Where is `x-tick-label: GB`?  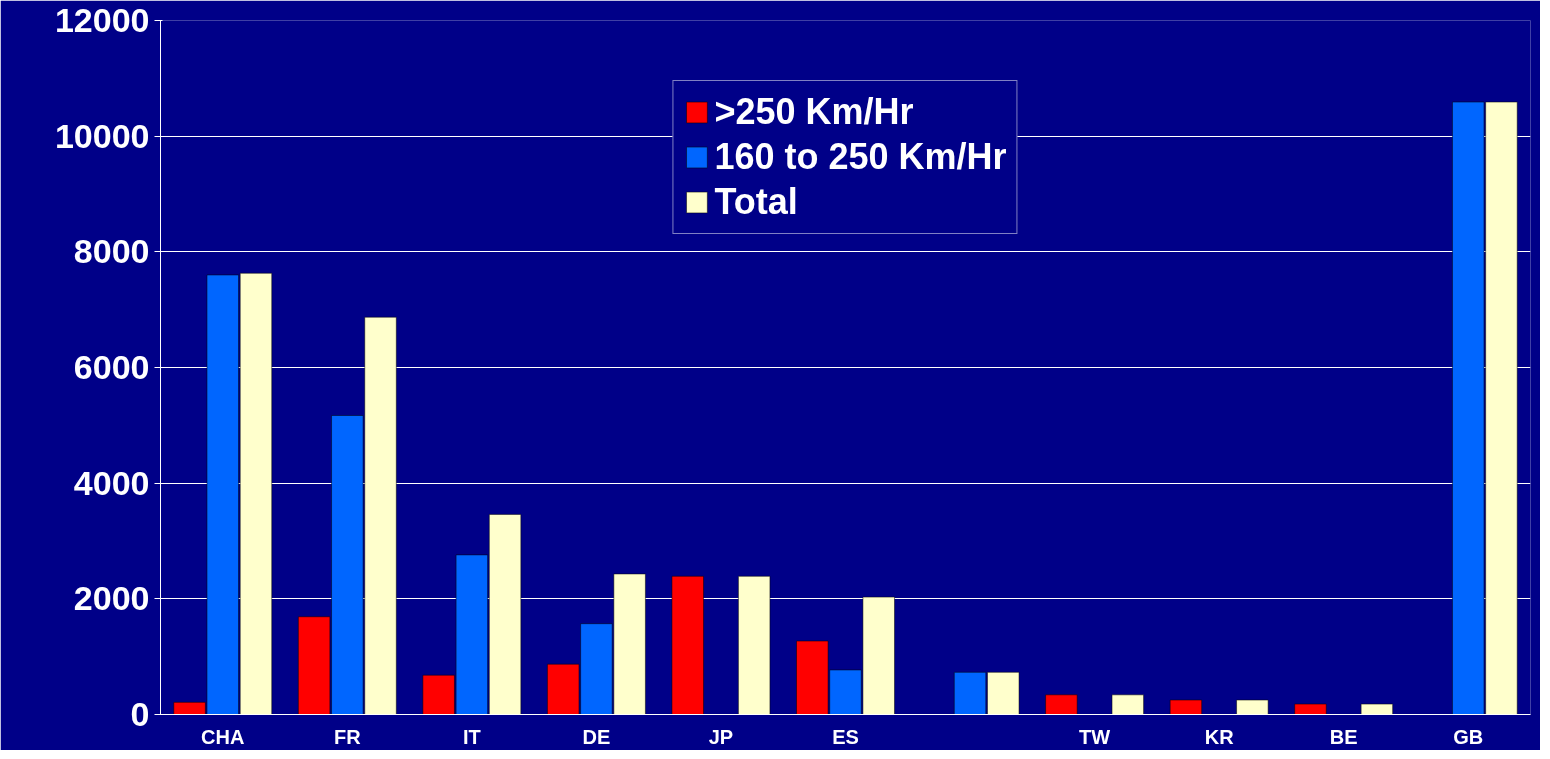 x-tick-label: GB is located at coordinates (1468, 736).